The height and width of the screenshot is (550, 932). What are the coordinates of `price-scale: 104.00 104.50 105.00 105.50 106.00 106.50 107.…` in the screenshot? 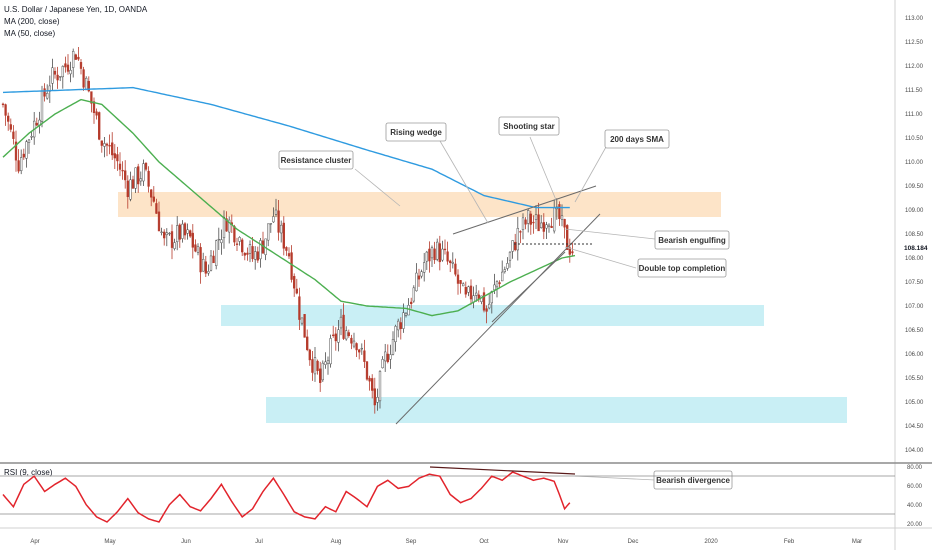 It's located at (914, 235).